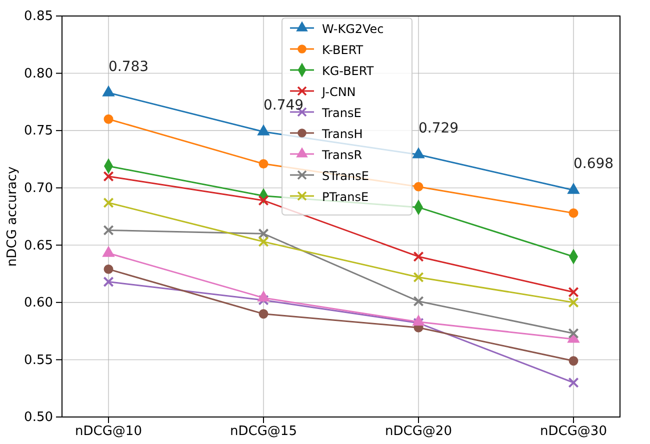 This screenshot has width=650, height=444. Describe the element at coordinates (345, 197) in the screenshot. I see `legend-label: PTransE` at that location.